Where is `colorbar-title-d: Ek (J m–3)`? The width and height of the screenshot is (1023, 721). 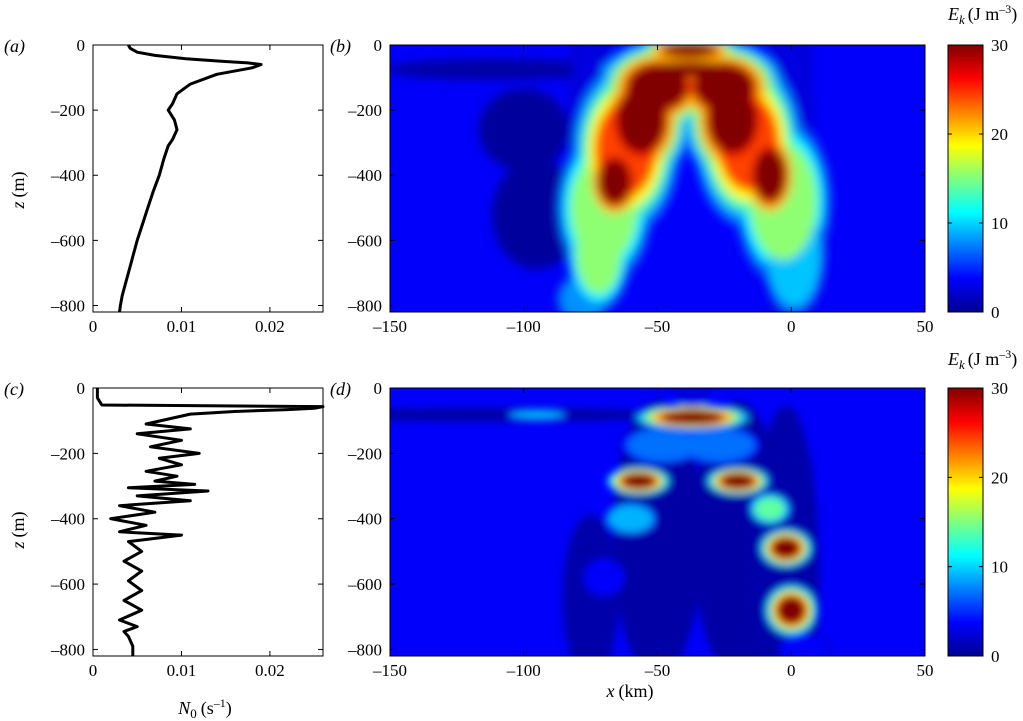
colorbar-title-d: Ek (J m–3) is located at coordinates (982, 359).